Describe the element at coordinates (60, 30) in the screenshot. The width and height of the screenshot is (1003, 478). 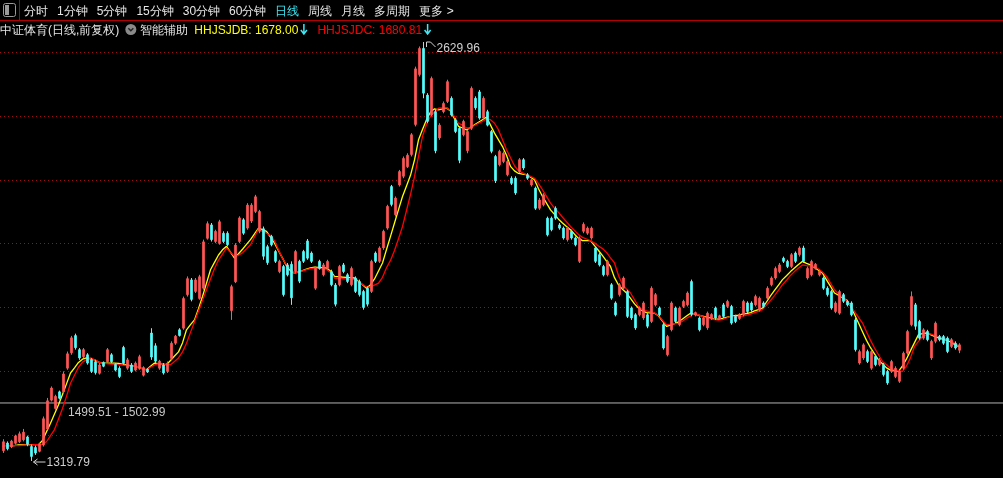
I see `chart-title: 中证体育(日线,前复权)` at that location.